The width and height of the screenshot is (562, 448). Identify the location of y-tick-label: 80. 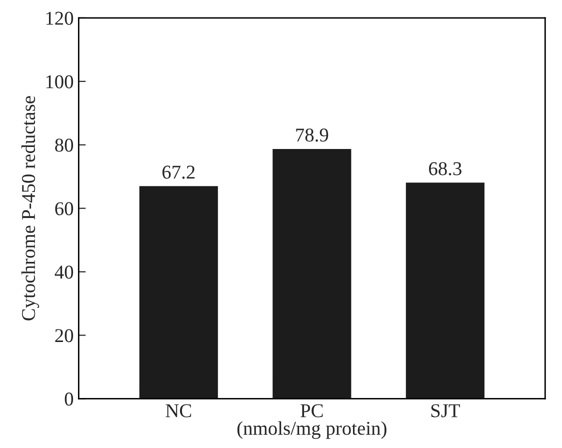
(64, 145).